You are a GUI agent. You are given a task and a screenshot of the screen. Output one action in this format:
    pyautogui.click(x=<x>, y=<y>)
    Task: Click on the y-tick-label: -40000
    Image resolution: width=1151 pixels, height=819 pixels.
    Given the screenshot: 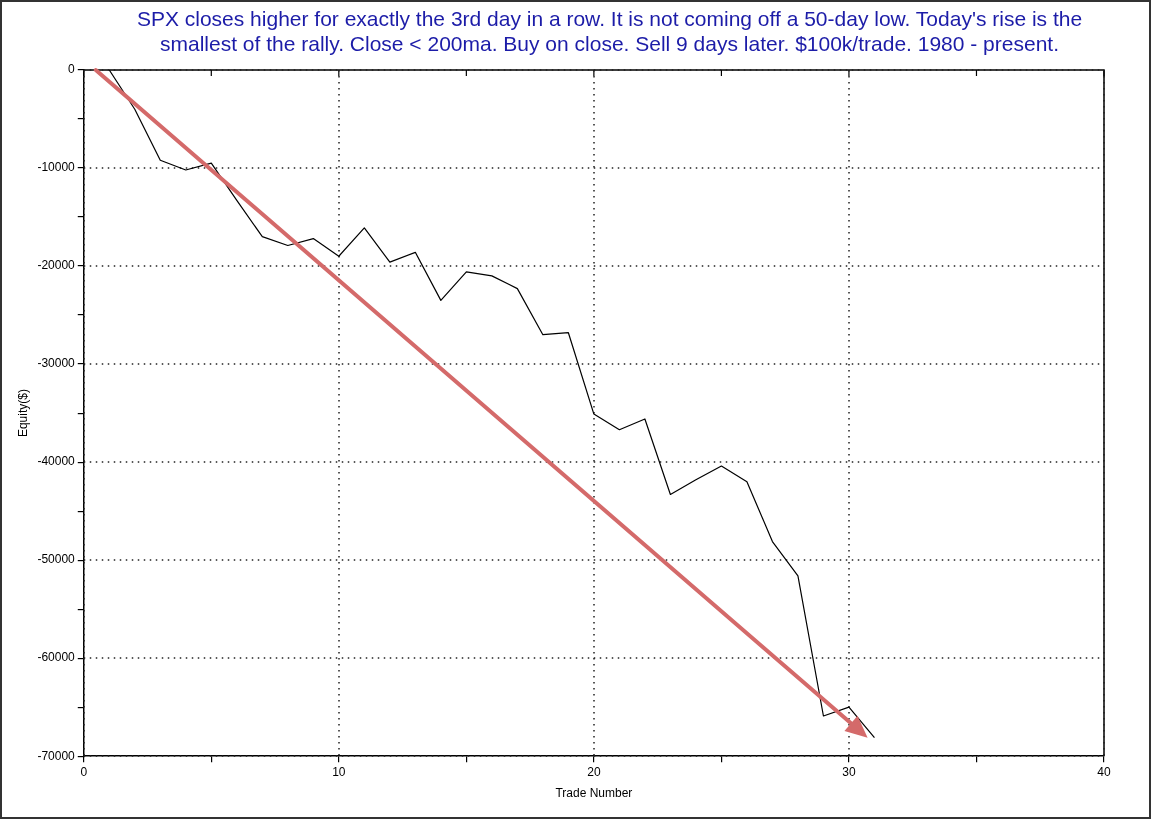 What is the action you would take?
    pyautogui.click(x=56, y=461)
    